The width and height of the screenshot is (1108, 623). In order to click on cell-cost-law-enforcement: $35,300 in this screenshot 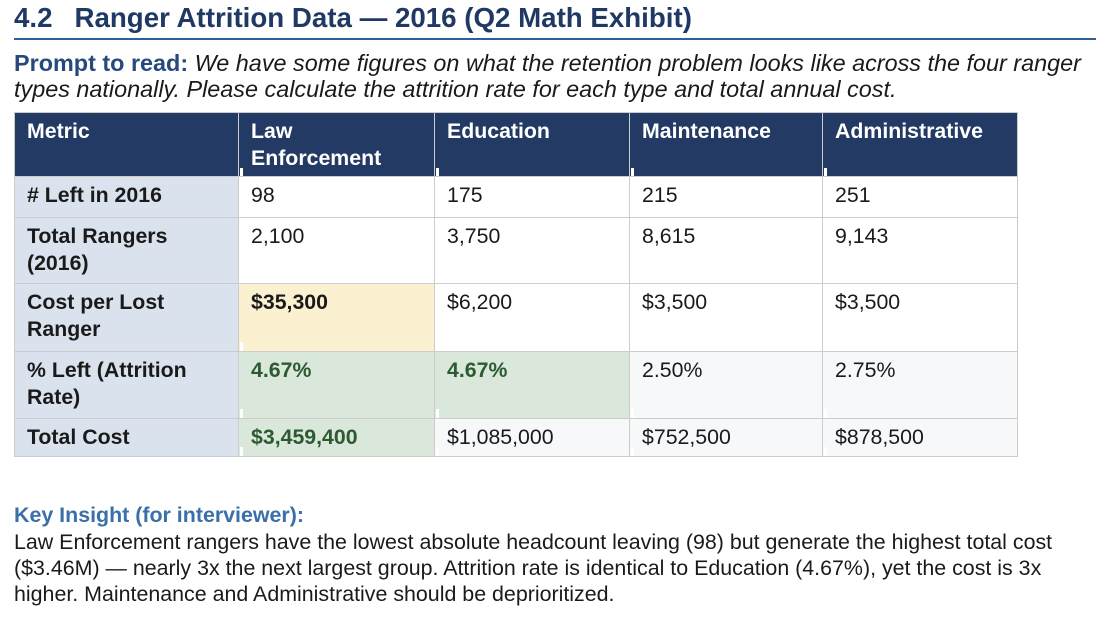, I will do `click(336, 318)`.